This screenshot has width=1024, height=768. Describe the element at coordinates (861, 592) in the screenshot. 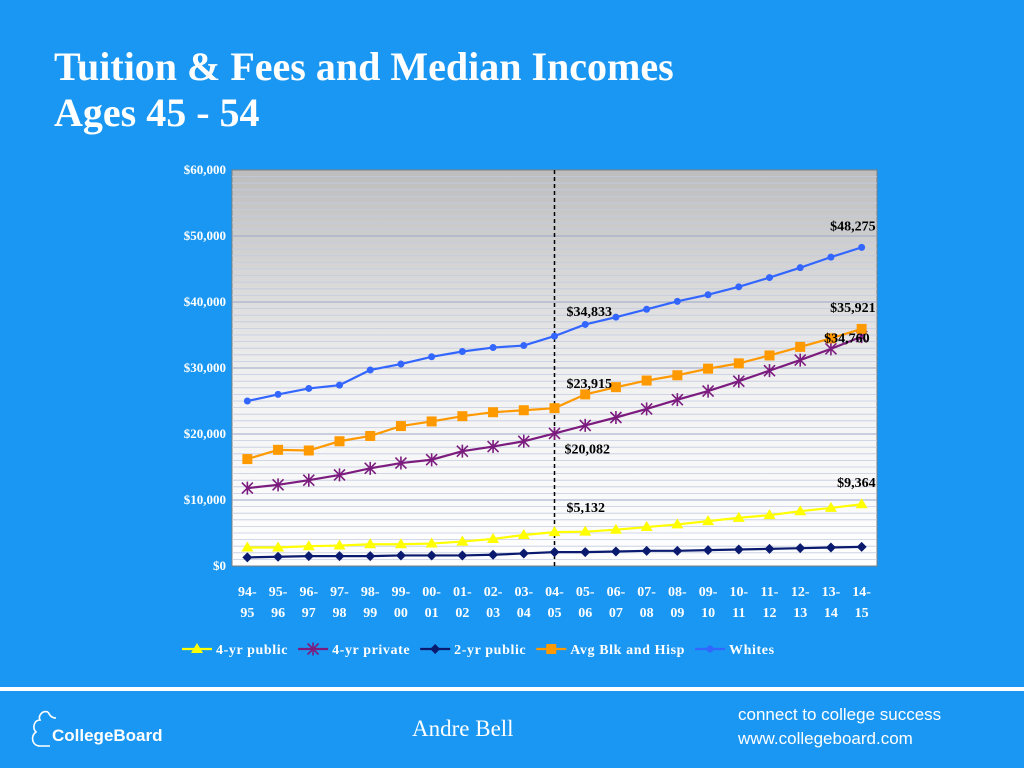

I see `x-tick-label-top: 14-` at that location.